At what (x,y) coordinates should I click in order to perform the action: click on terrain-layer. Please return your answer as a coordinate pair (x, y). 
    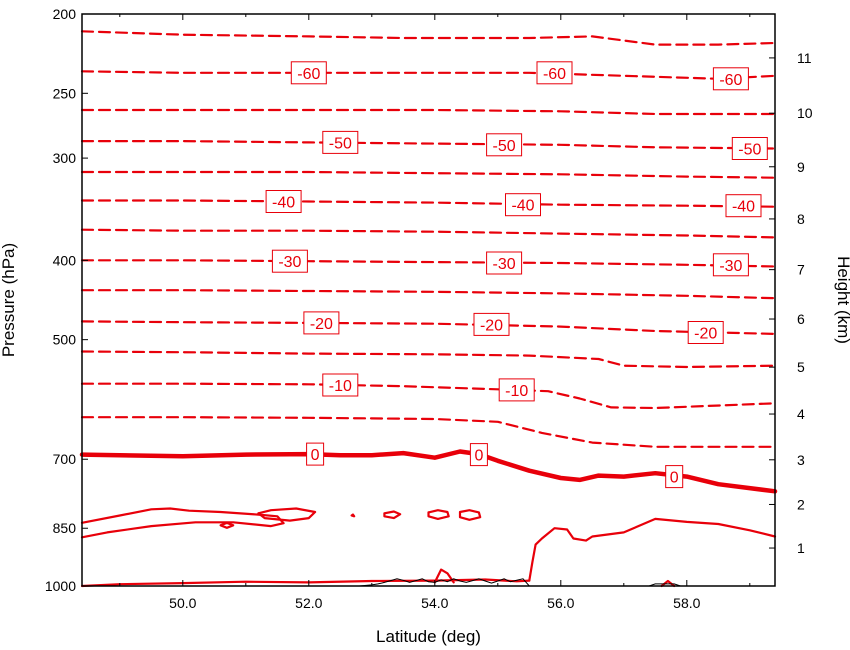
    Looking at the image, I should click on (520, 582).